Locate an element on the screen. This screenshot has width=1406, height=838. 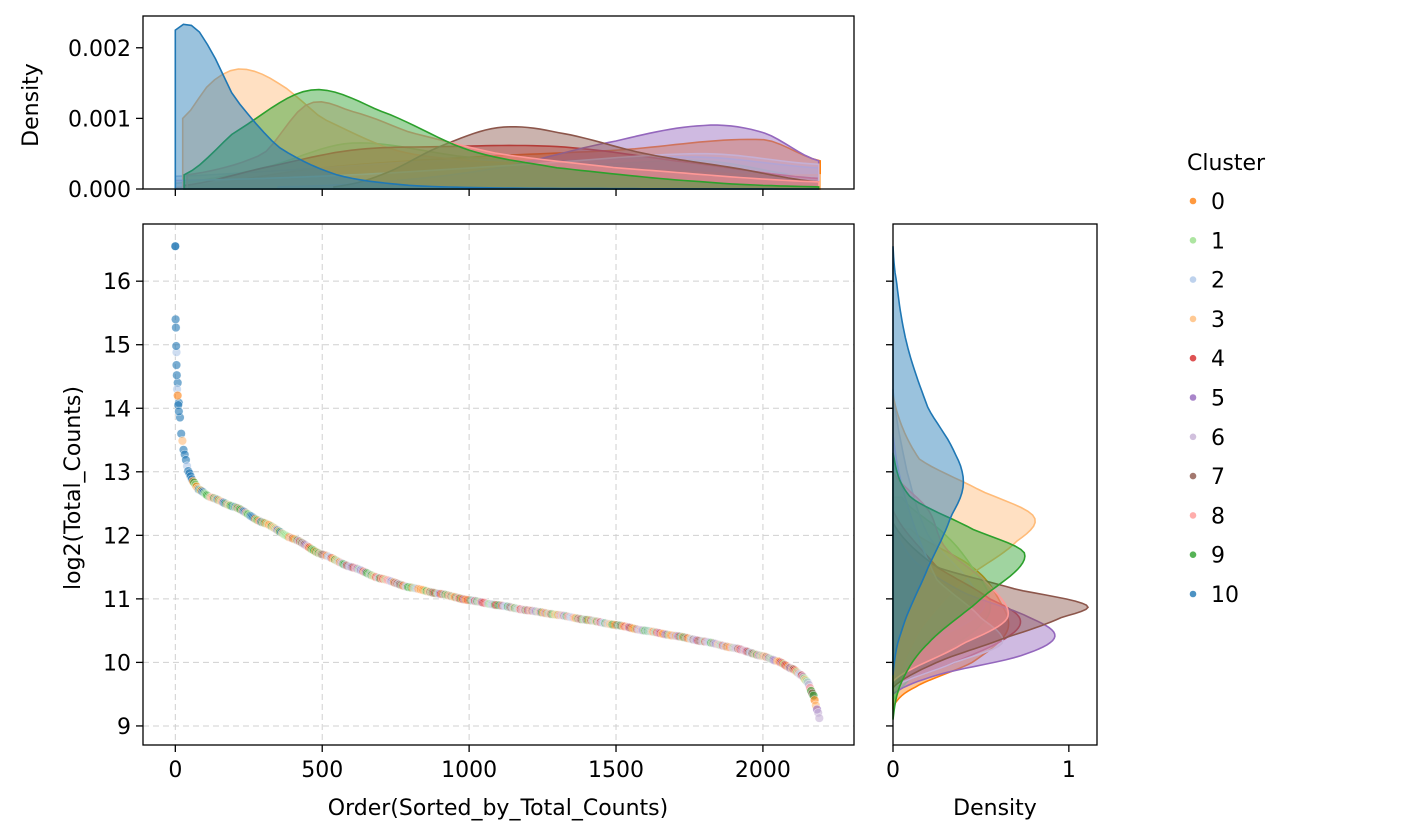
top-density-series is located at coordinates (497, 106).